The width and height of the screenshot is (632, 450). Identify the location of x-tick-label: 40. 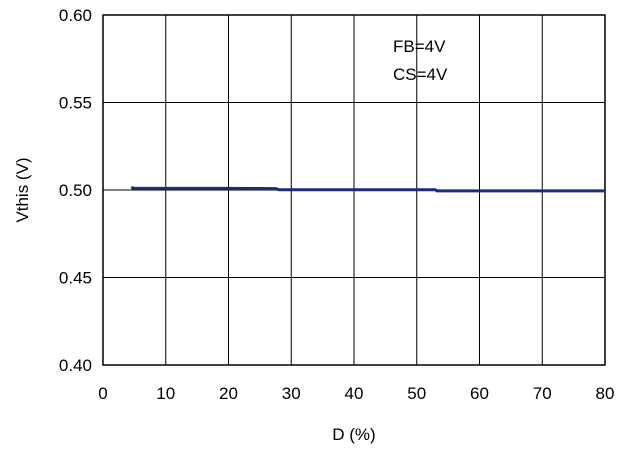
(354, 393).